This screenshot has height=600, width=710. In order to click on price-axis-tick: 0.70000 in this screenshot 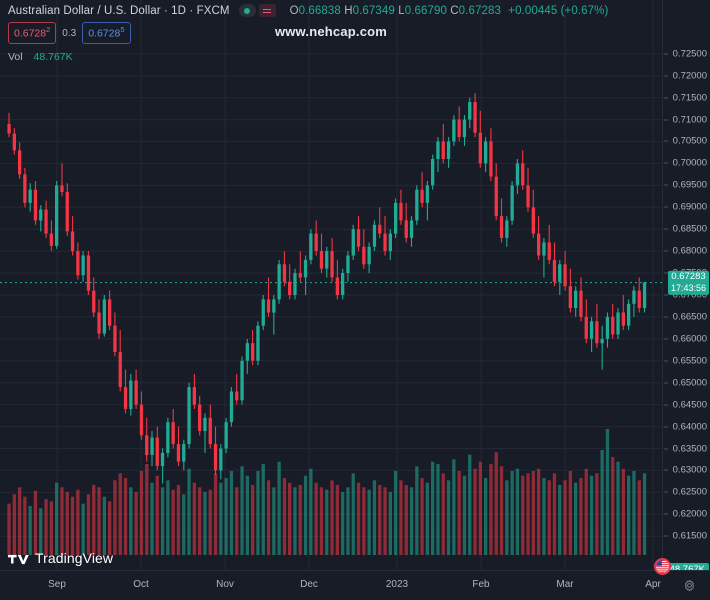, I will do `click(689, 163)`.